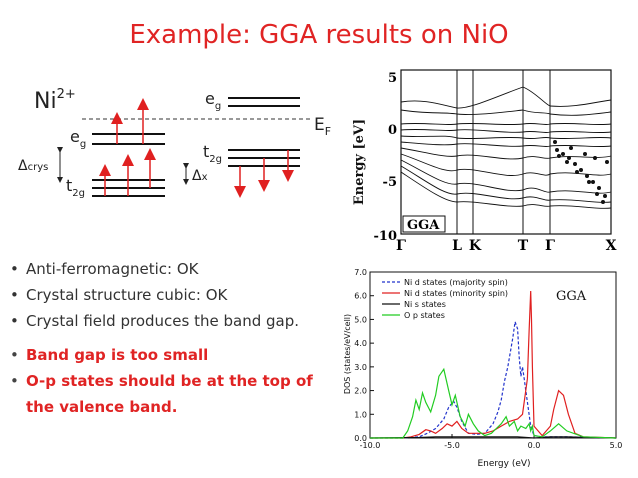  What do you see at coordinates (457, 246) in the screenshot?
I see `kpoint-label: L` at bounding box center [457, 246].